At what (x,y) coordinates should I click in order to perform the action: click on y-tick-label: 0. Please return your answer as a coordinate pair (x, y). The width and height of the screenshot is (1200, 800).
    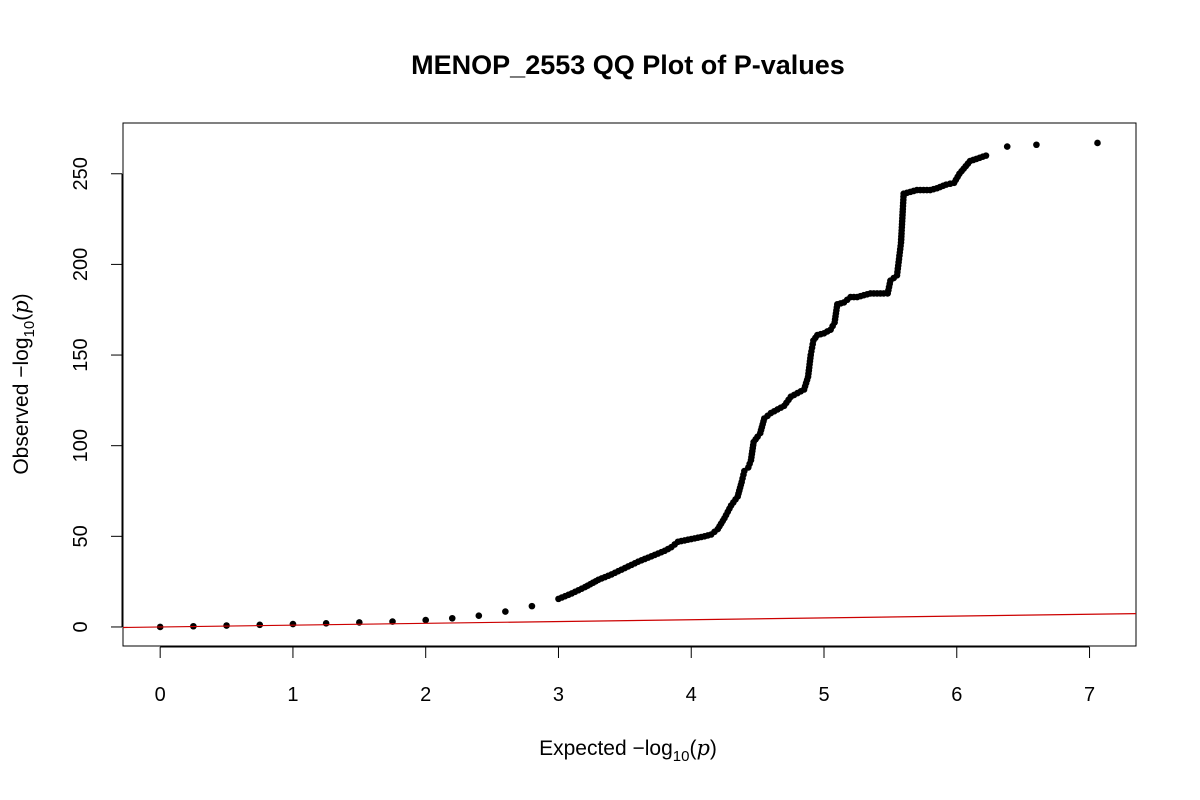
    Looking at the image, I should click on (81, 626).